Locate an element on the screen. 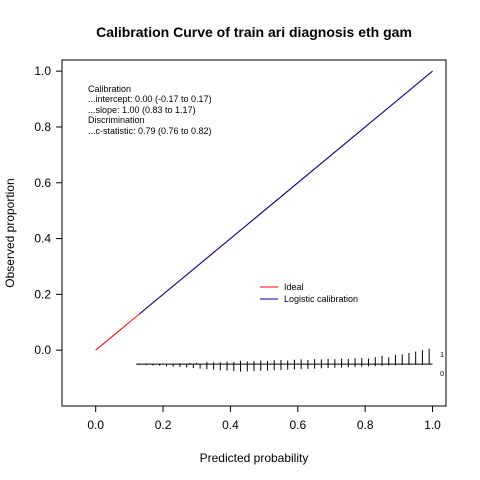  x-tick-label: 0.8 is located at coordinates (365, 425).